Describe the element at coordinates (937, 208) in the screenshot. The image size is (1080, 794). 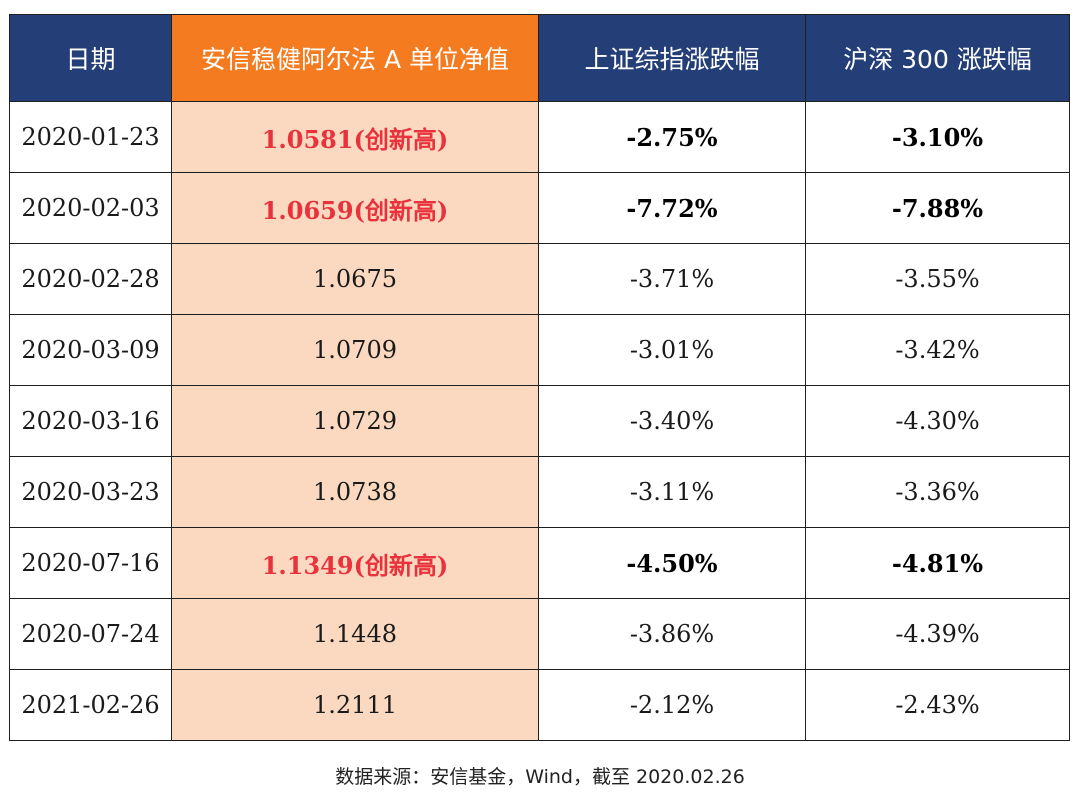
I see `cell-csi300-change: -7.88%` at that location.